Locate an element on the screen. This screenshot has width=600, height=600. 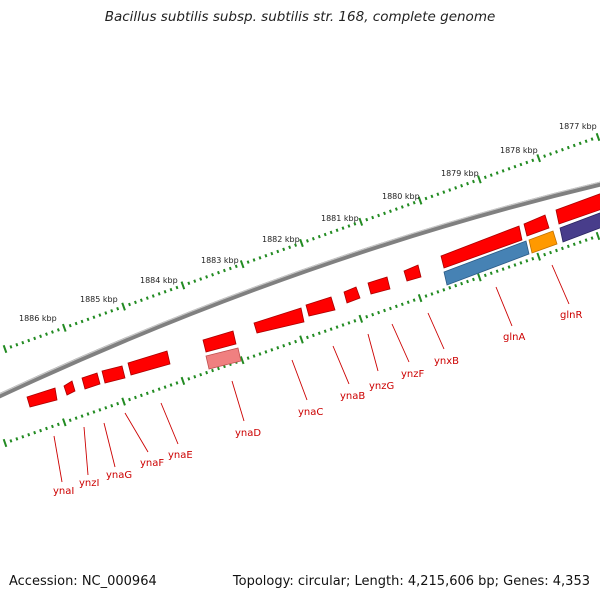
feature-ynzF is located at coordinates (379, 285).